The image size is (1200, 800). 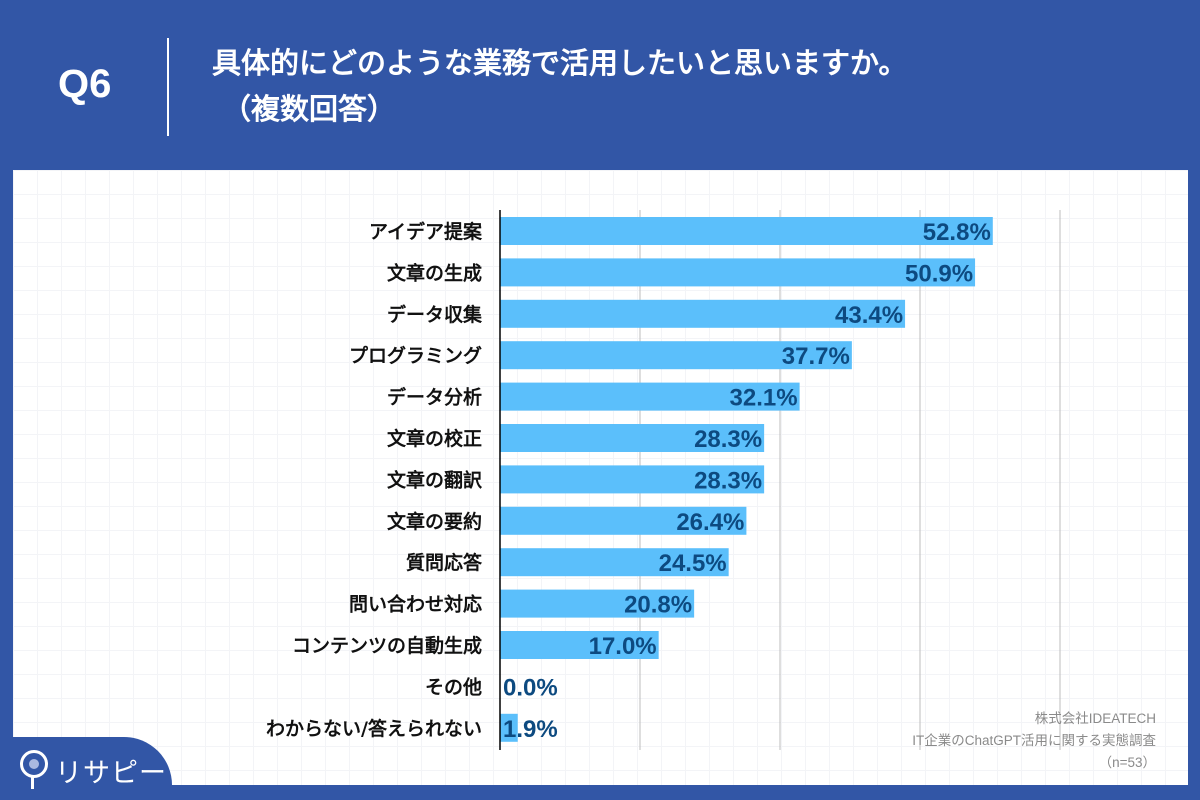 I want to click on value-label: 50.9%, so click(x=939, y=273).